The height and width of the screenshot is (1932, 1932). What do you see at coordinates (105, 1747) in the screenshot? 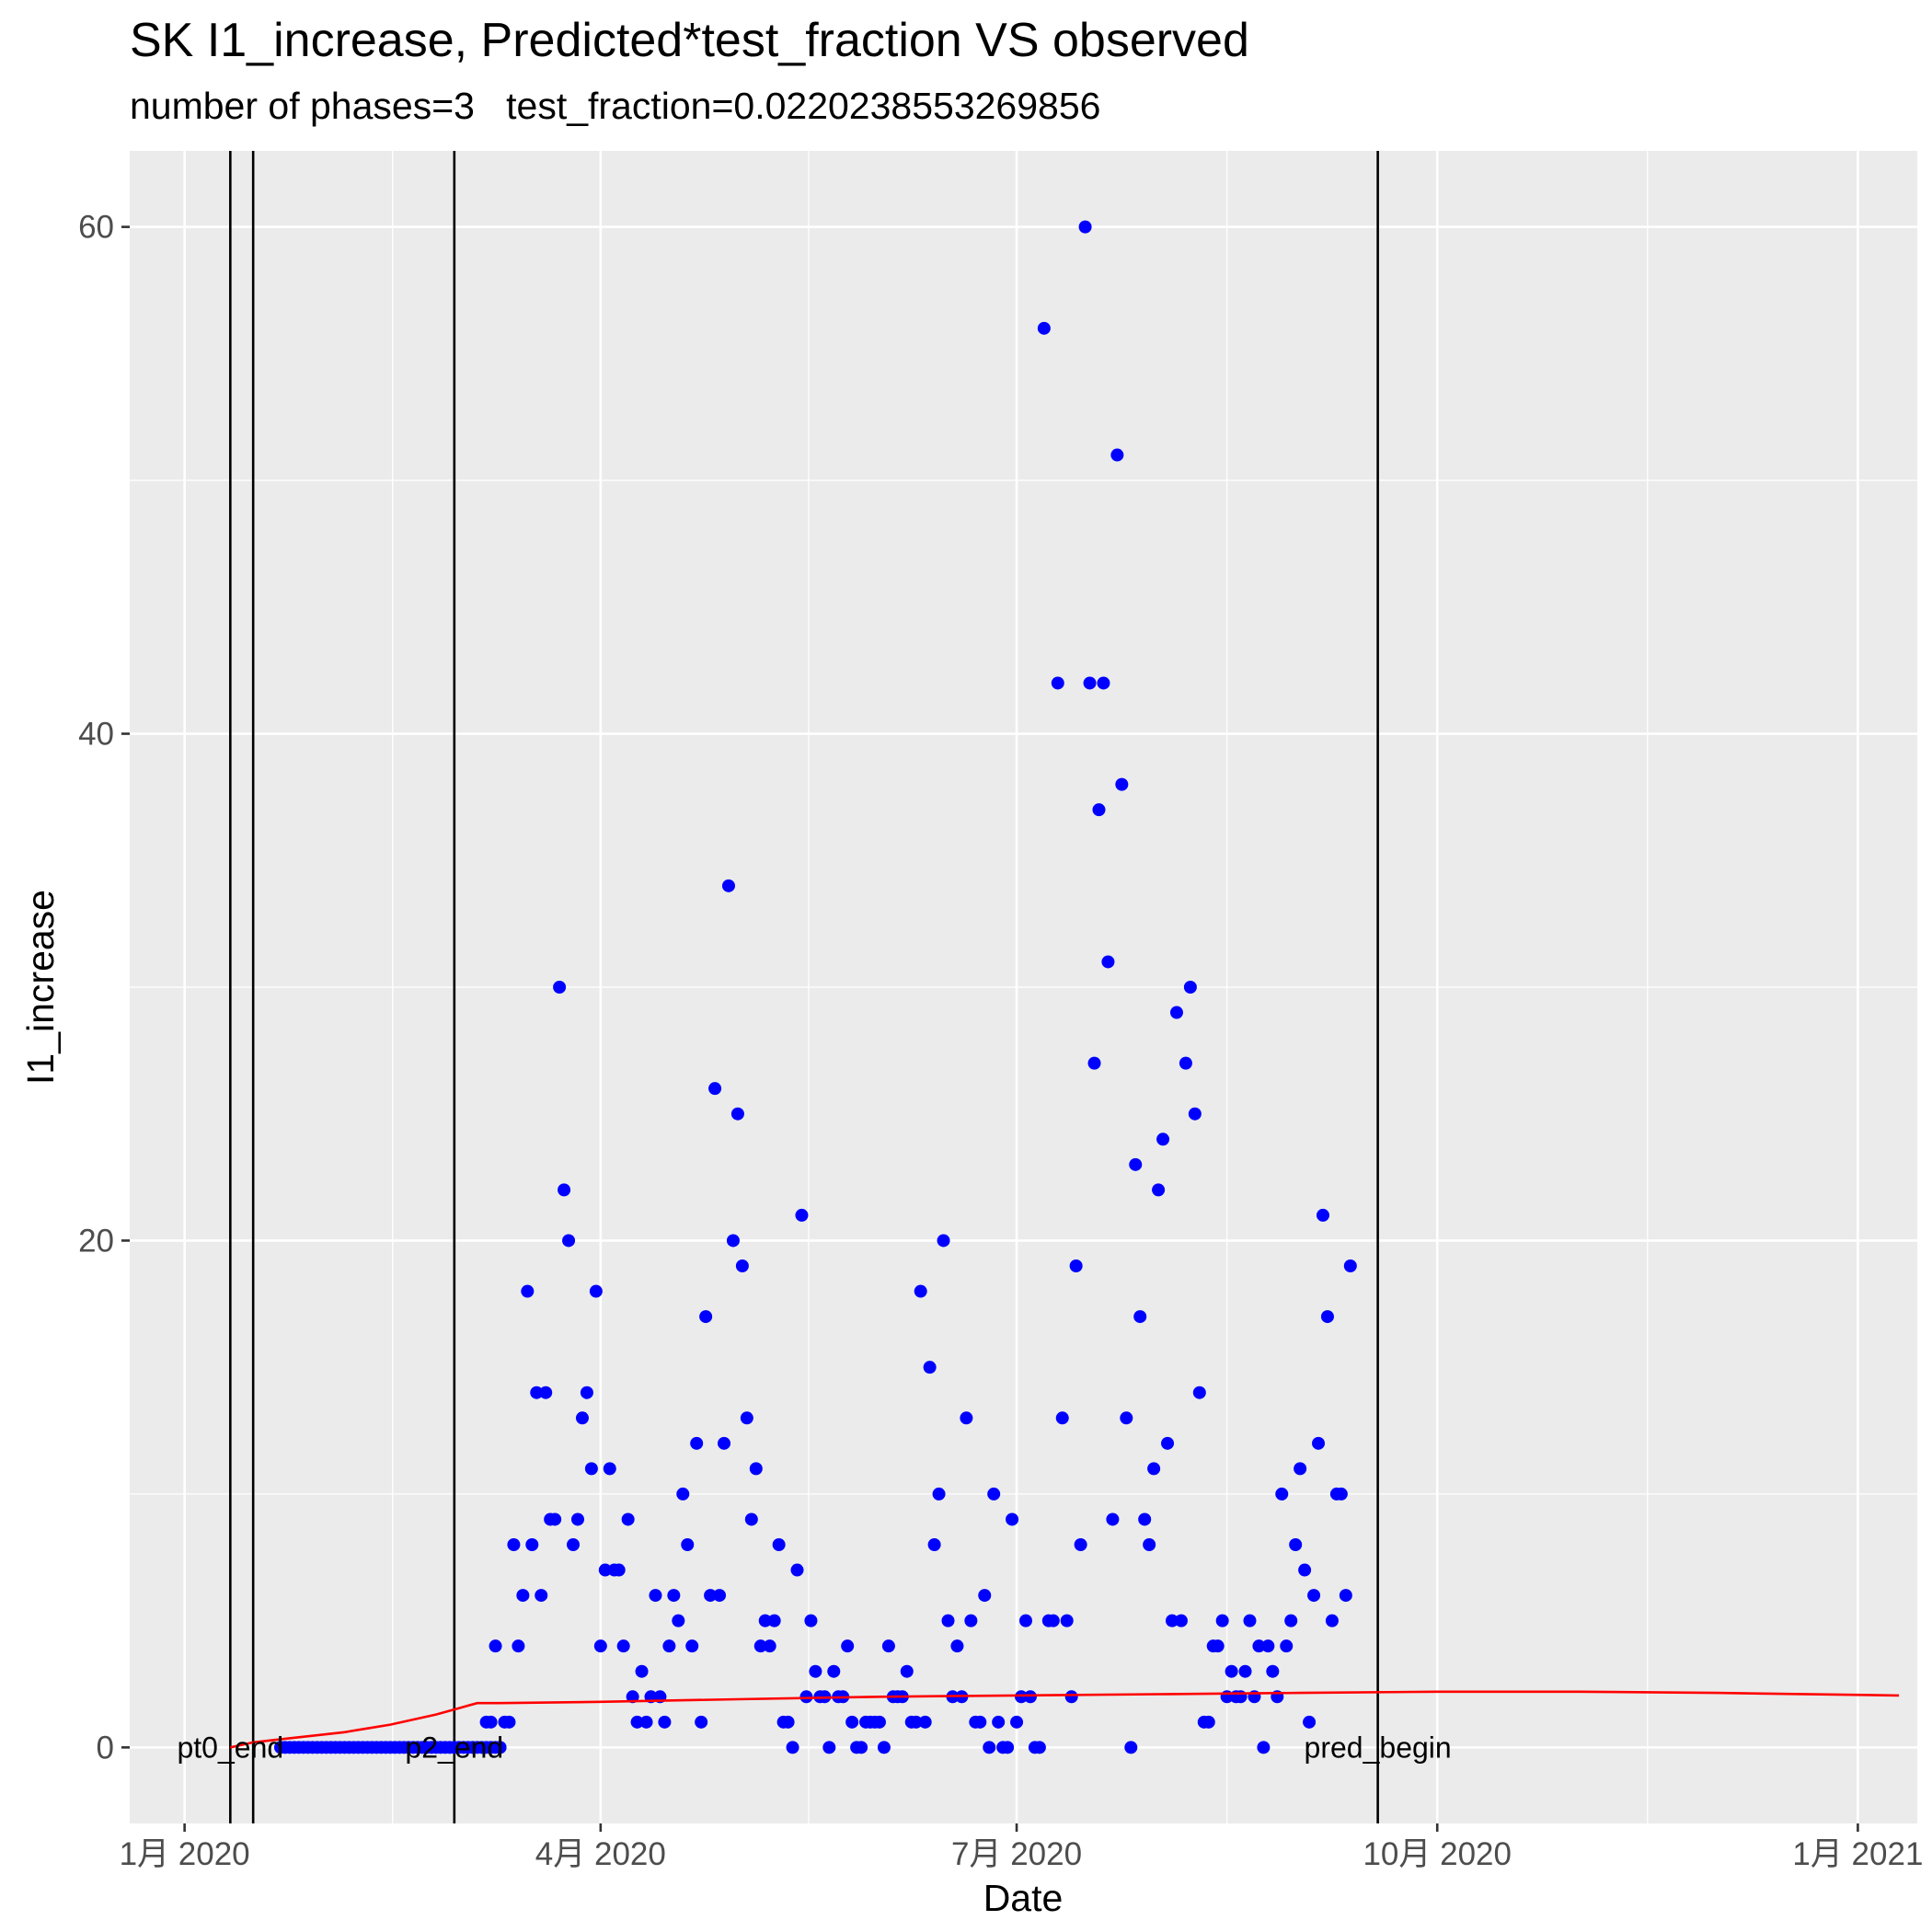
I see `y-tick-label: 0` at bounding box center [105, 1747].